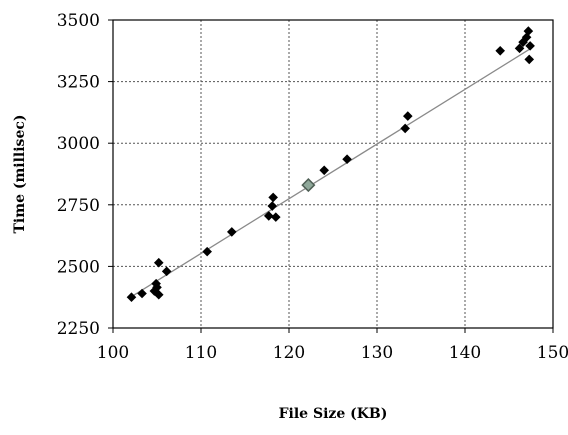  I want to click on x-tick-label: 150, so click(552, 353).